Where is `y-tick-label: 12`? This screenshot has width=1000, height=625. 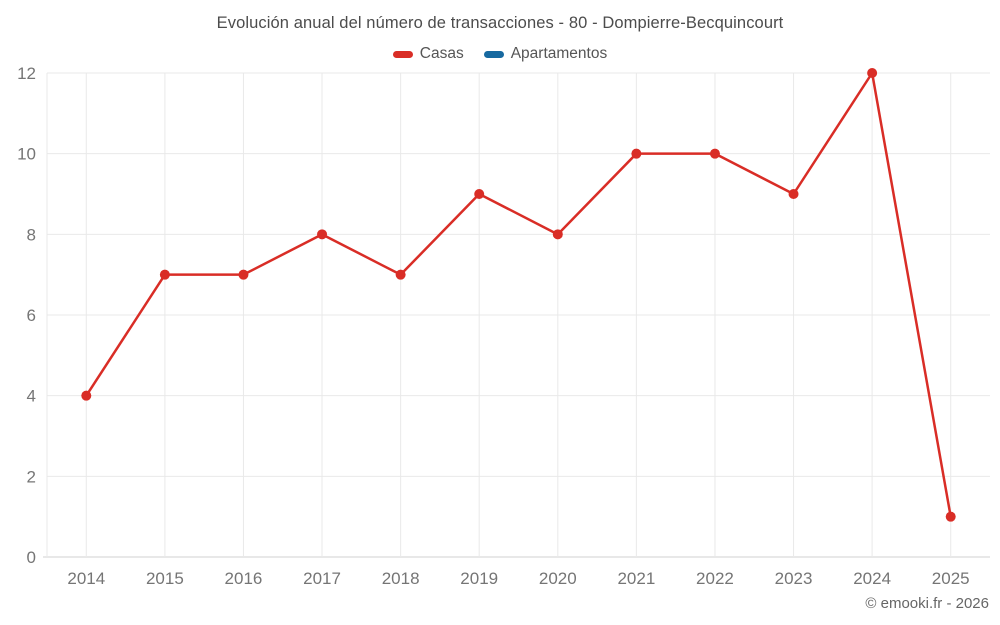
y-tick-label: 12 is located at coordinates (26, 73).